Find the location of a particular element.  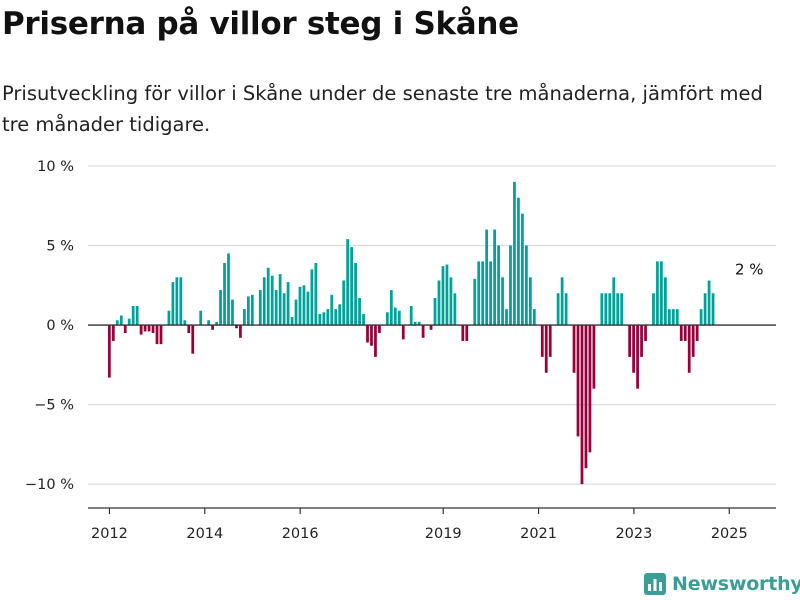

x-tick-label: 2012 is located at coordinates (109, 534).